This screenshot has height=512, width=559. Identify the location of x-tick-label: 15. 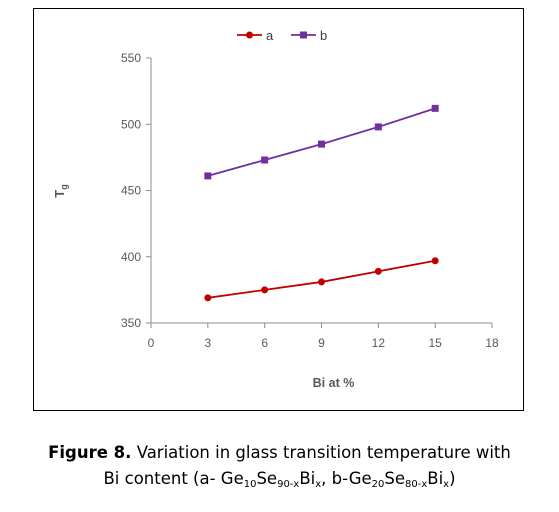
(435, 343).